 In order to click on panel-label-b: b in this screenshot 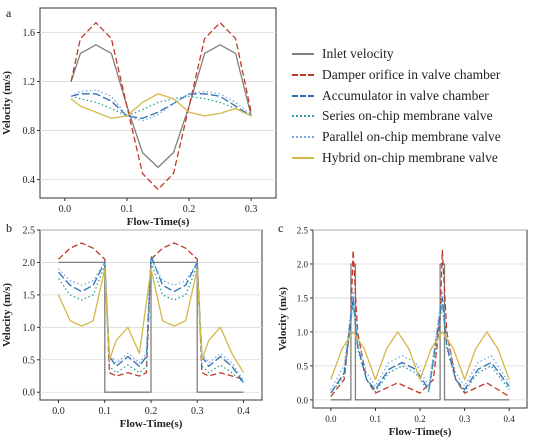, I will do `click(9, 228)`.